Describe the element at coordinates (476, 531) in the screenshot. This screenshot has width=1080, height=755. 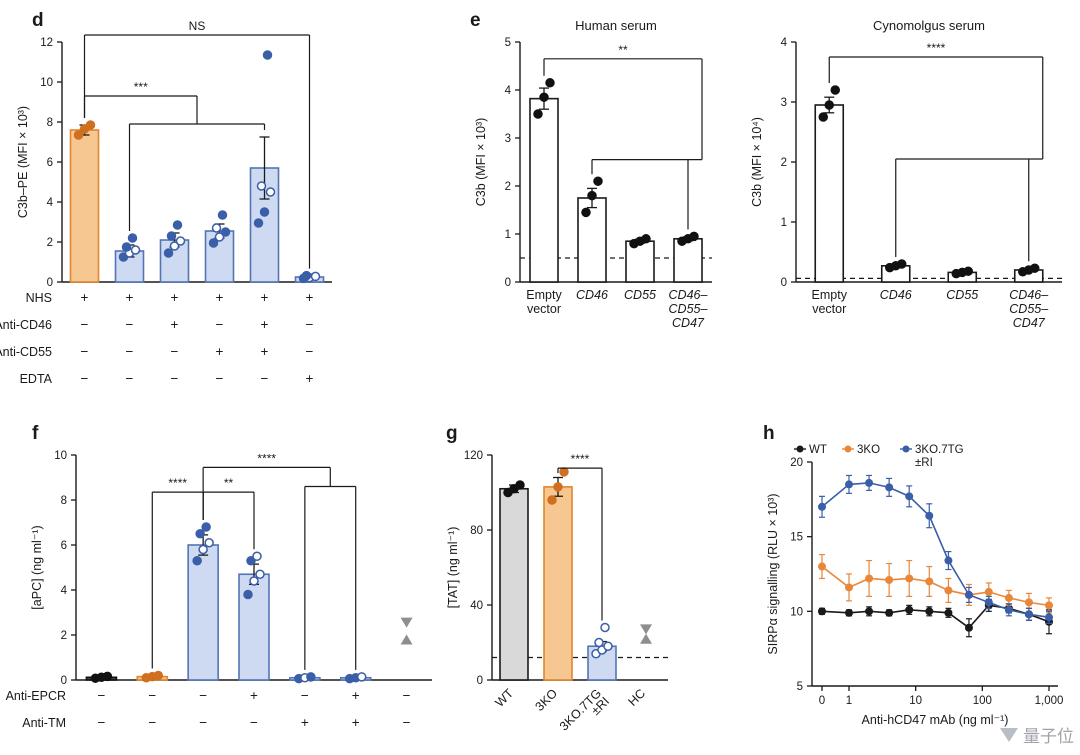
I see `y-tick-label: 80` at that location.